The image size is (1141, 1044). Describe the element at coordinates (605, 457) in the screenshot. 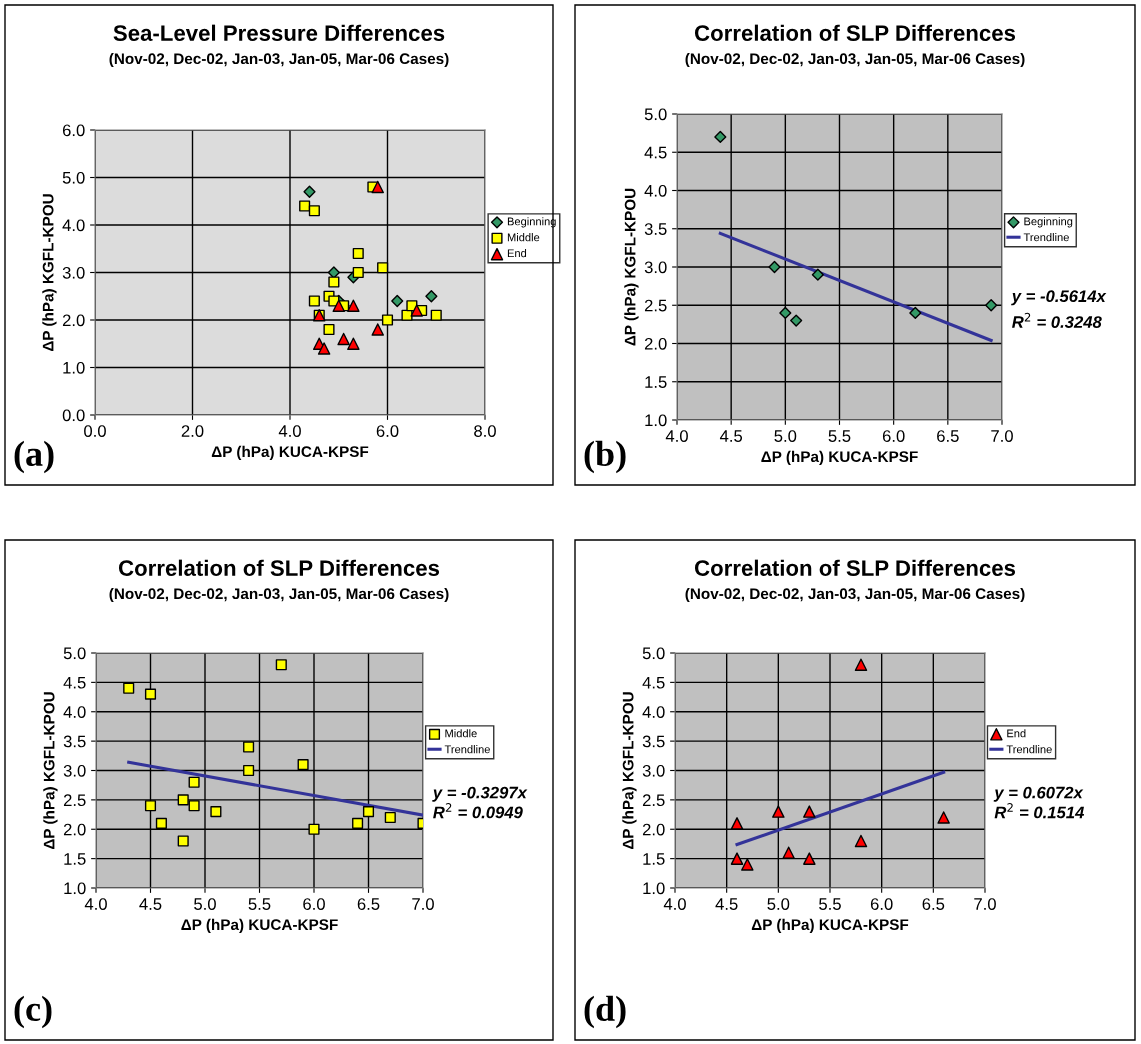

I see `text: (b)` at that location.